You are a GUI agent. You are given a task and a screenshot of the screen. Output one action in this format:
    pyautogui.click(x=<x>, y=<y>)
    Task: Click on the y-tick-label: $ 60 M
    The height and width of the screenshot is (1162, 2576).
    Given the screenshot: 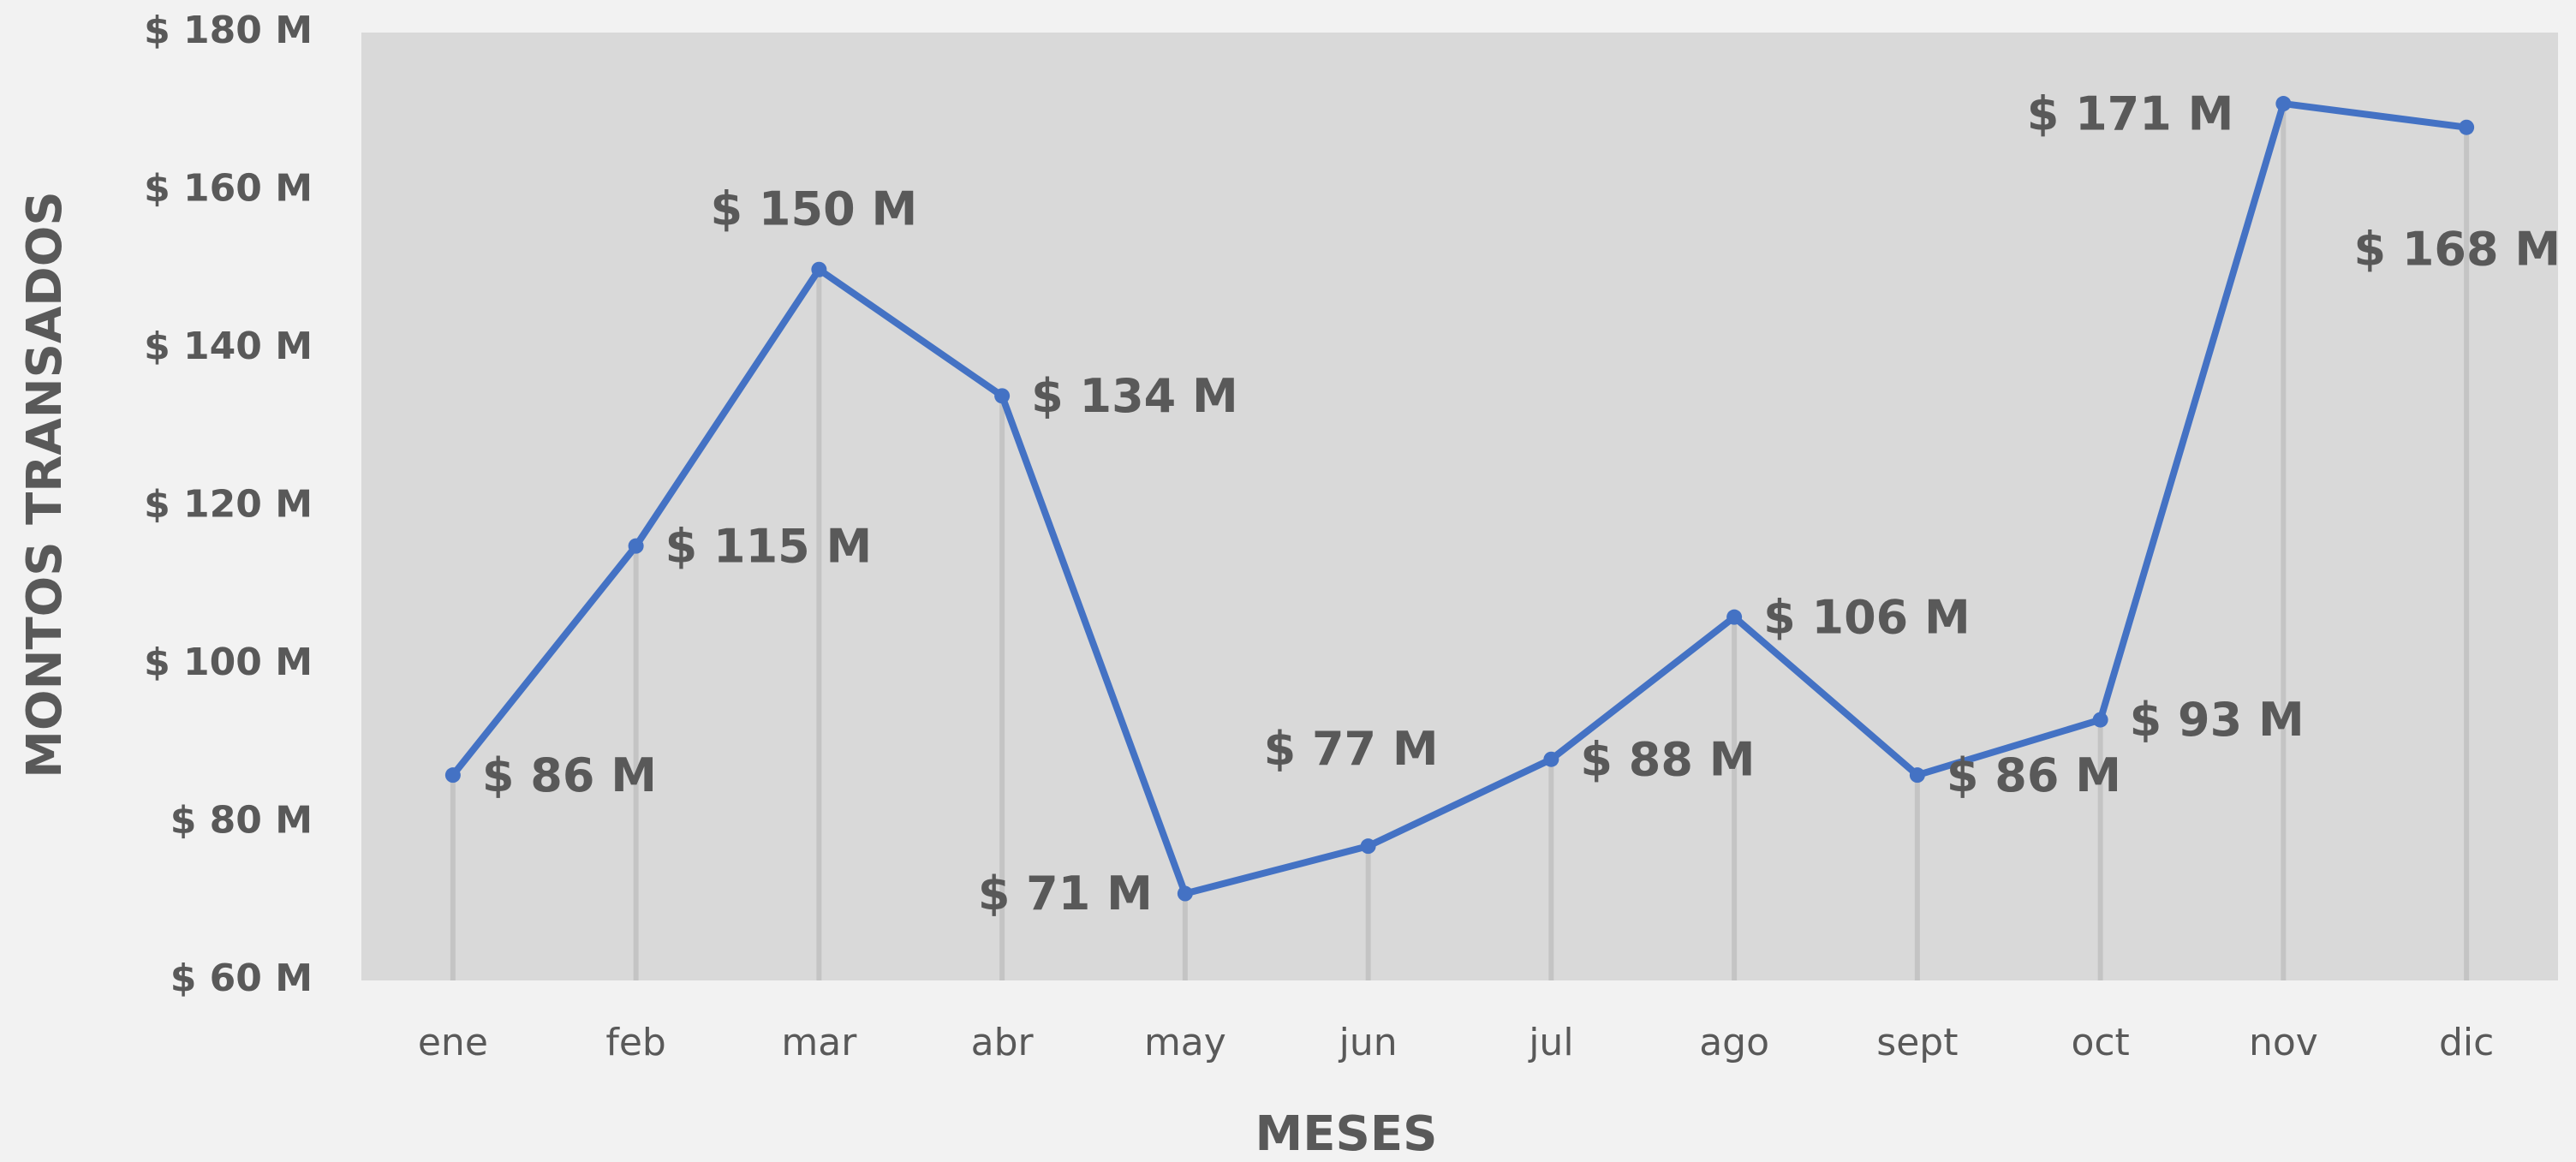 What is the action you would take?
    pyautogui.click(x=241, y=978)
    